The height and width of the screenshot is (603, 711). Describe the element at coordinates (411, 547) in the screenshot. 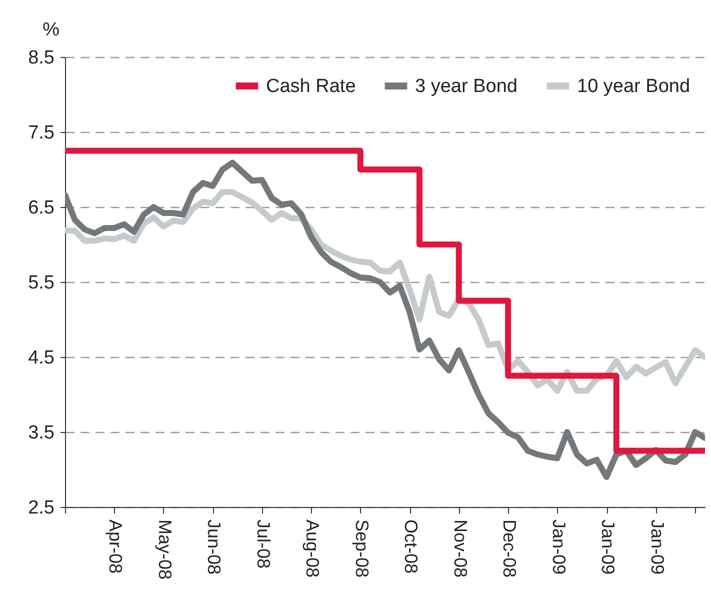

I see `x-tick-label: Oct-08` at that location.